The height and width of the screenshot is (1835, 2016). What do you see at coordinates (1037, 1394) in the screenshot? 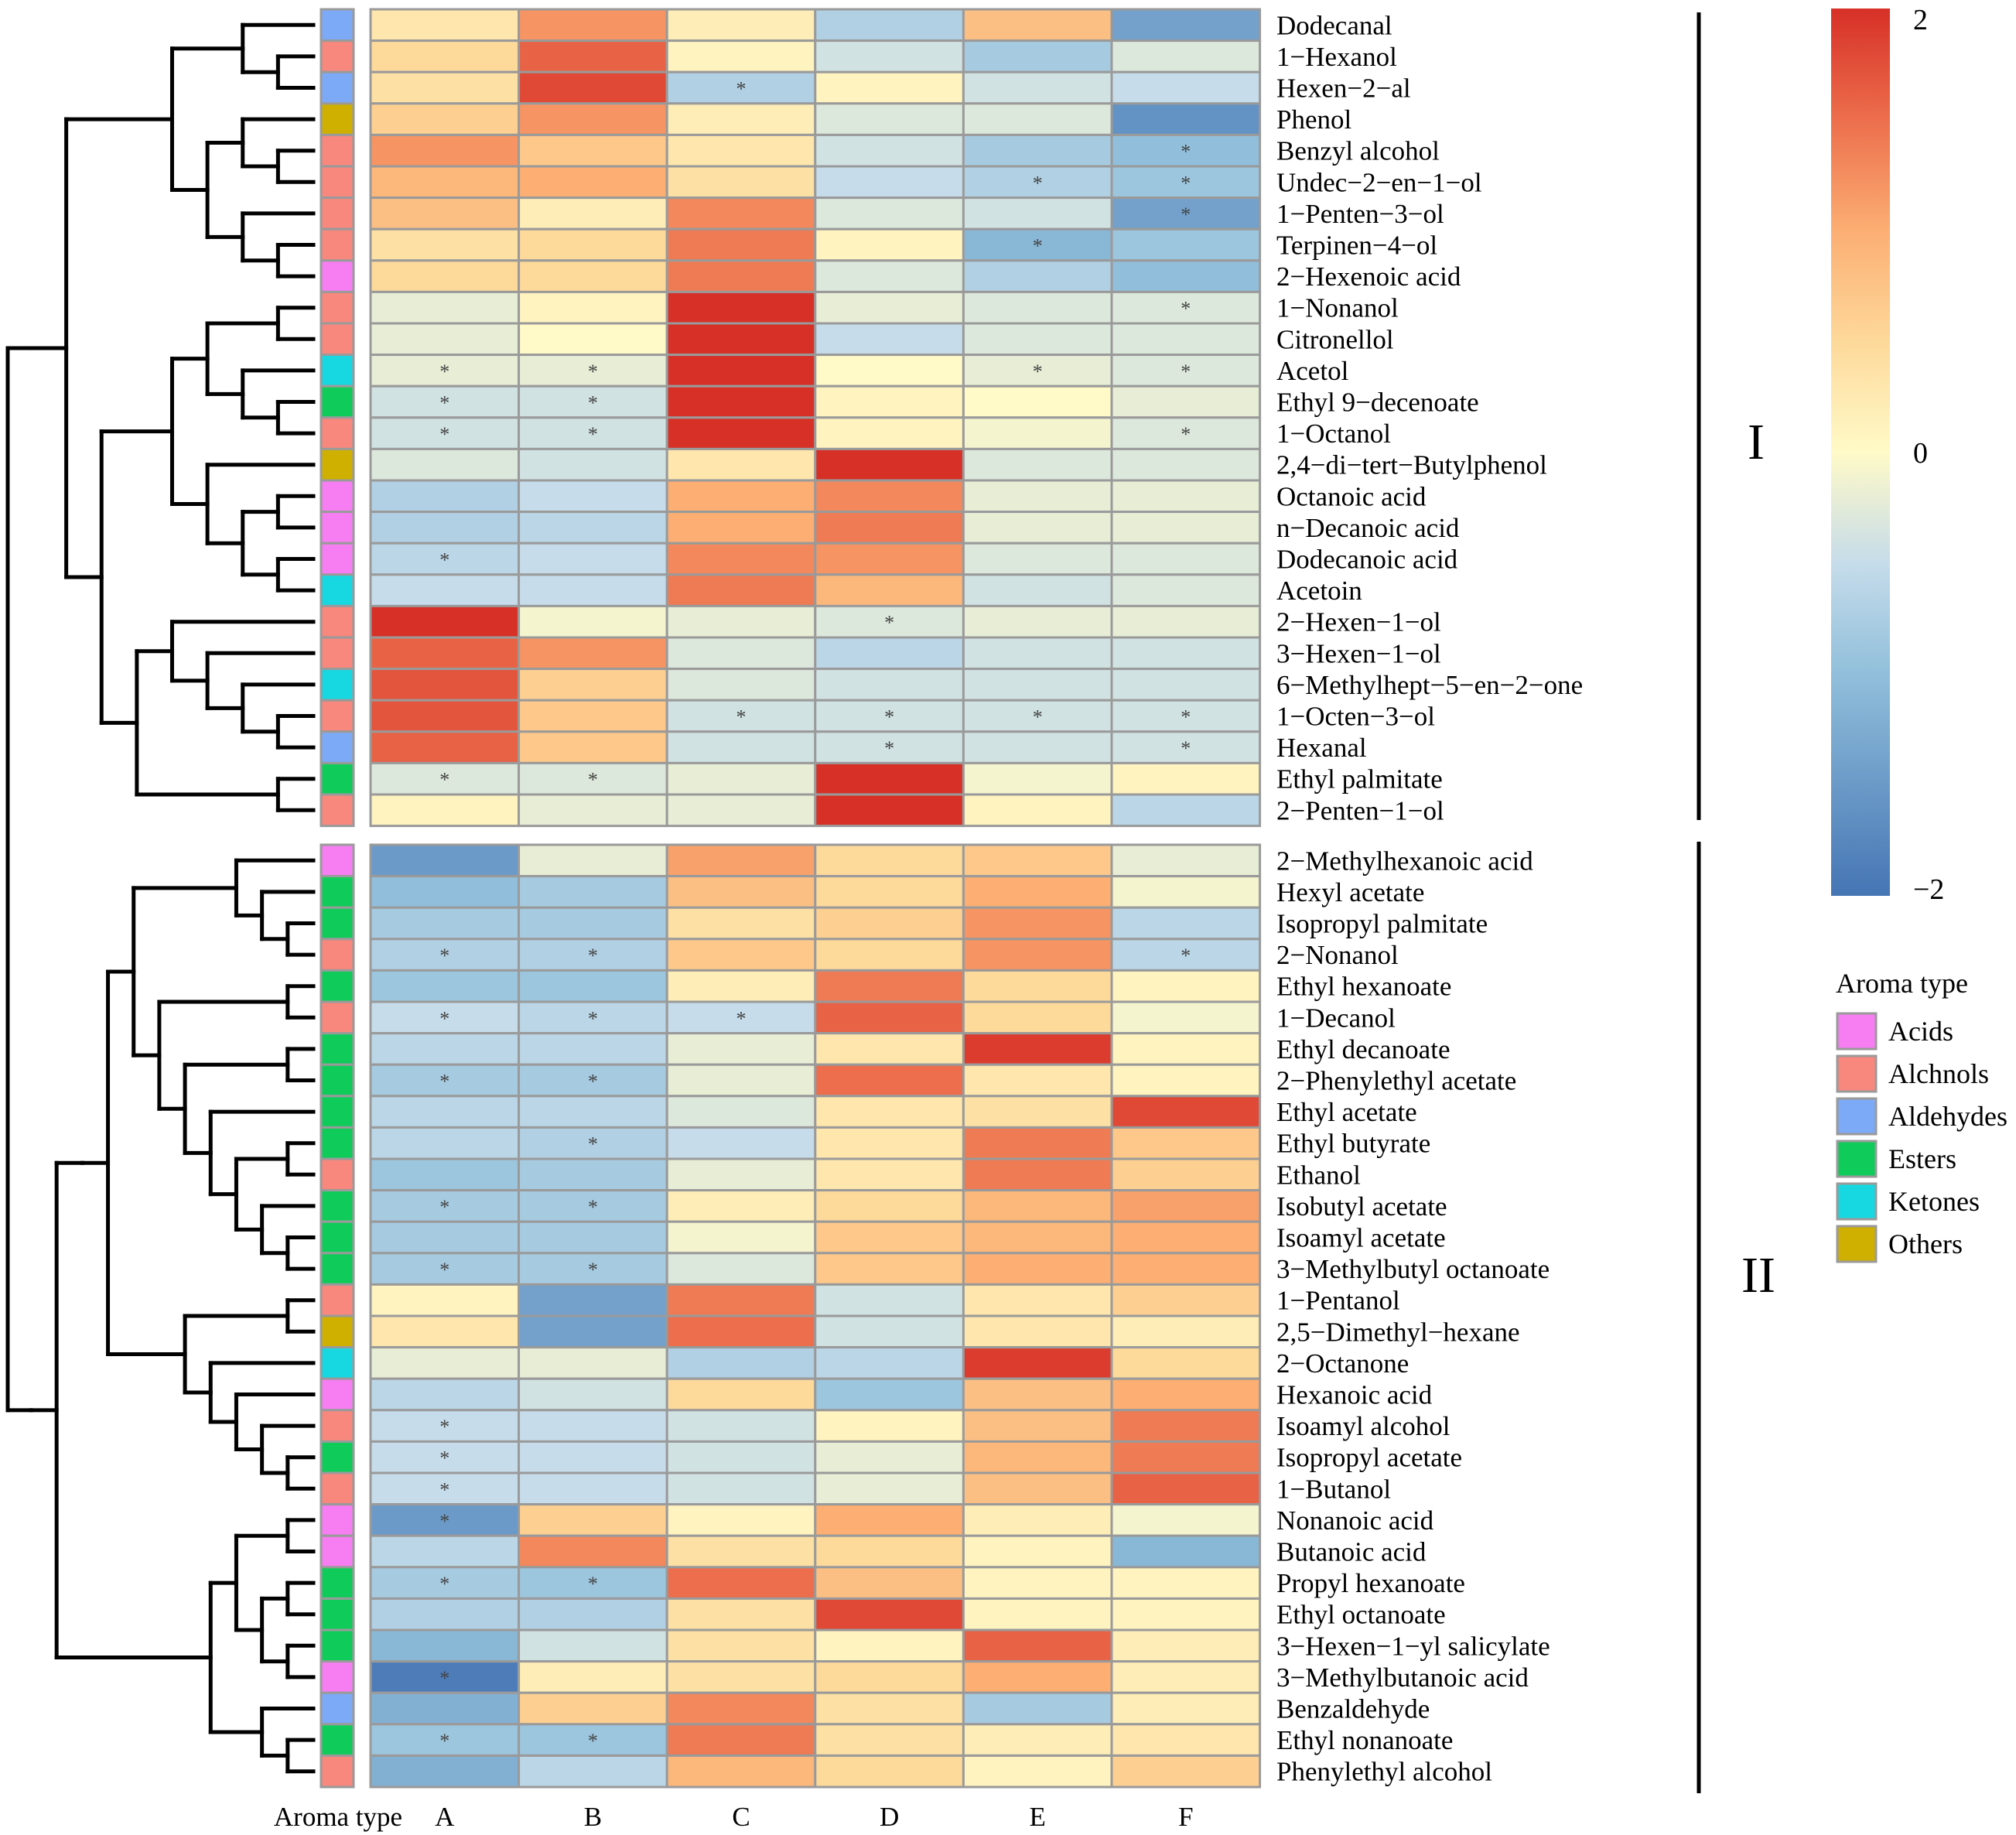
I see `cell-hexanoic-acid-e` at bounding box center [1037, 1394].